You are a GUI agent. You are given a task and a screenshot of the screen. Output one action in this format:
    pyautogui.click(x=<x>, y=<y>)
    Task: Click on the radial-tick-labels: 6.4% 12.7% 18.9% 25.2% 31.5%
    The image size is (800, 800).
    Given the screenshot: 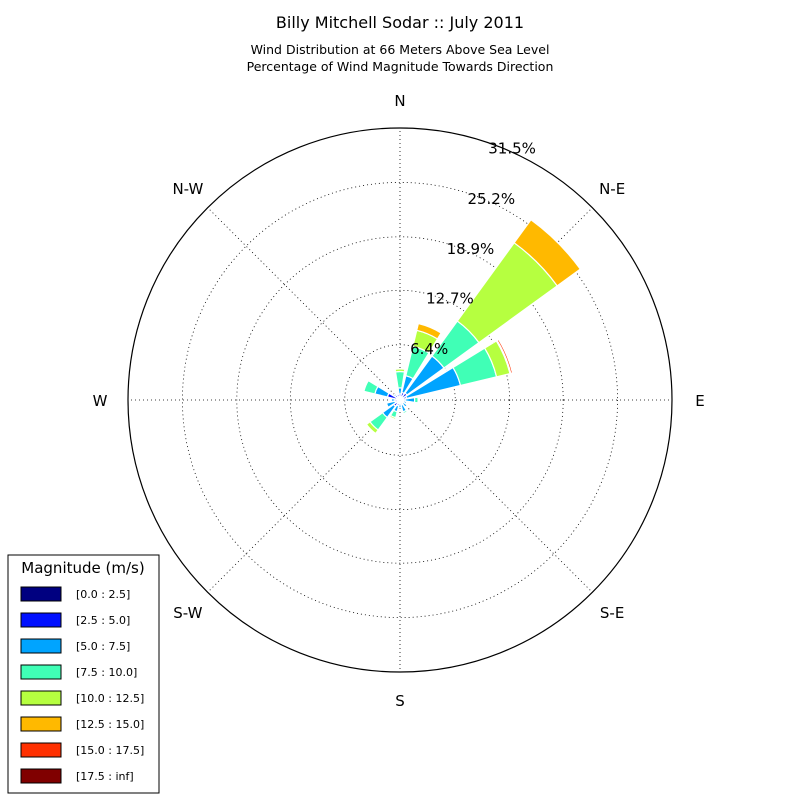 What is the action you would take?
    pyautogui.click(x=473, y=249)
    